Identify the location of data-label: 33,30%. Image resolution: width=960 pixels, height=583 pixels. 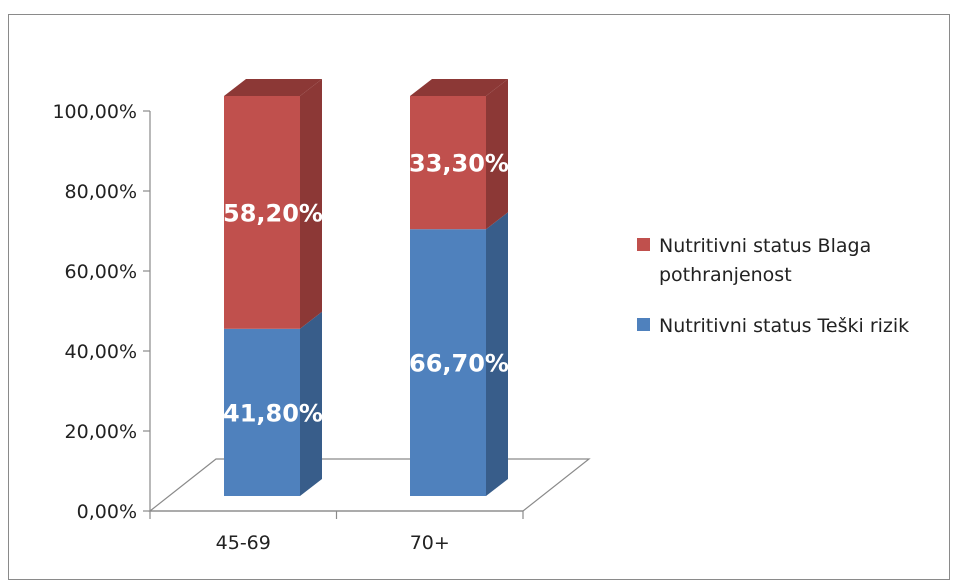
(459, 164).